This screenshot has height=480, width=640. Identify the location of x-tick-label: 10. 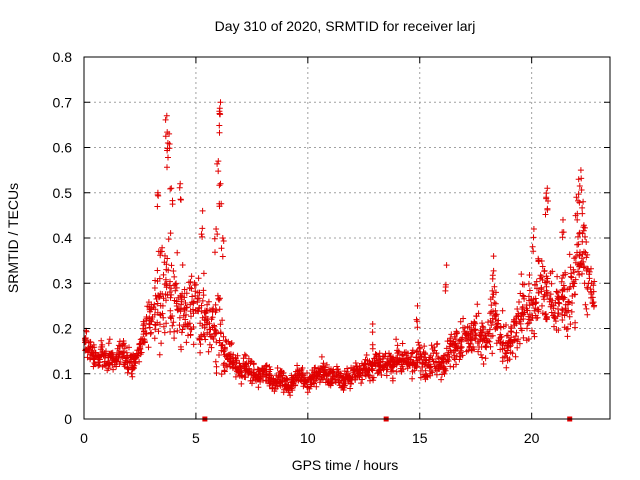
(308, 438).